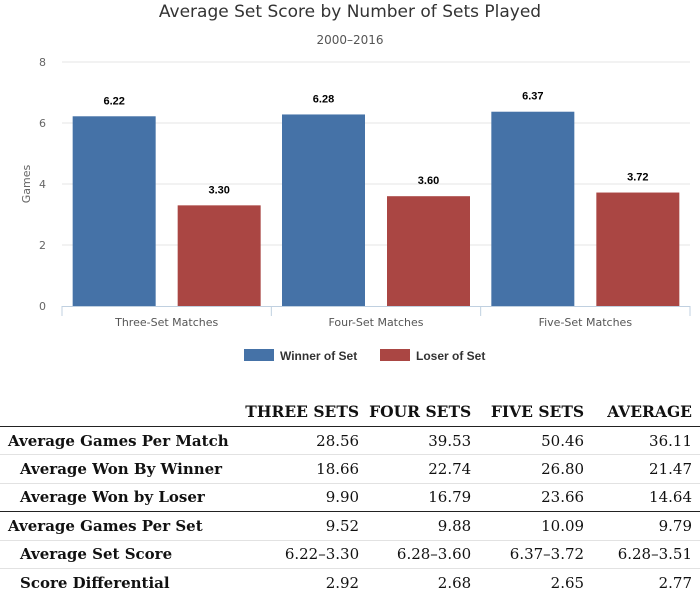 Image resolution: width=700 pixels, height=596 pixels. I want to click on table-cell: 9.79, so click(646, 526).